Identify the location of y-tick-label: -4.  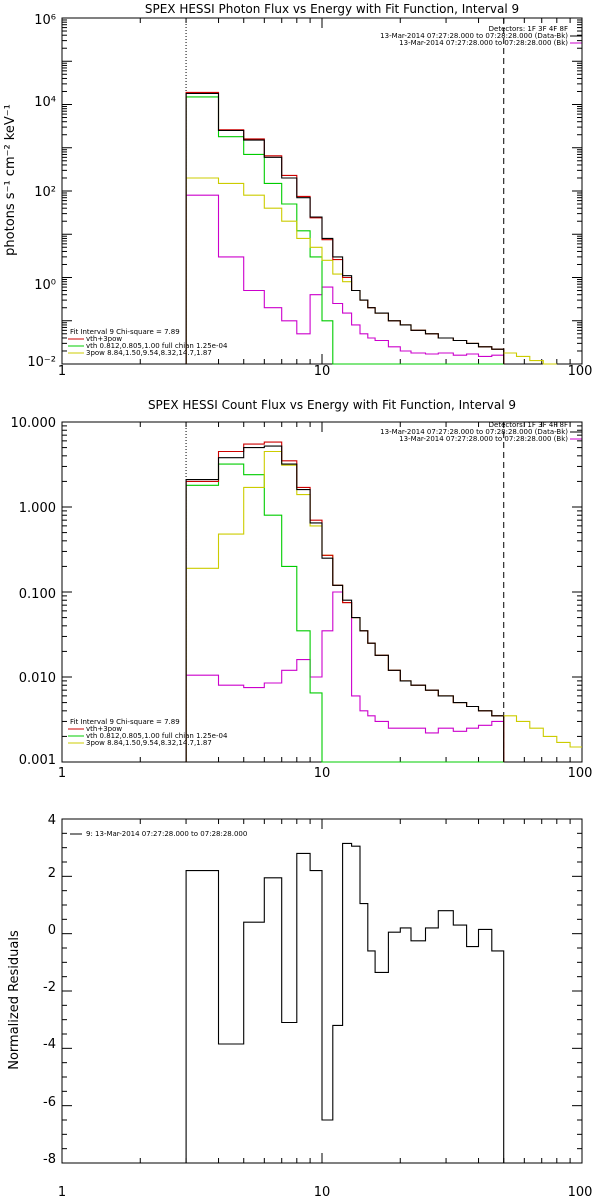
(49, 1044).